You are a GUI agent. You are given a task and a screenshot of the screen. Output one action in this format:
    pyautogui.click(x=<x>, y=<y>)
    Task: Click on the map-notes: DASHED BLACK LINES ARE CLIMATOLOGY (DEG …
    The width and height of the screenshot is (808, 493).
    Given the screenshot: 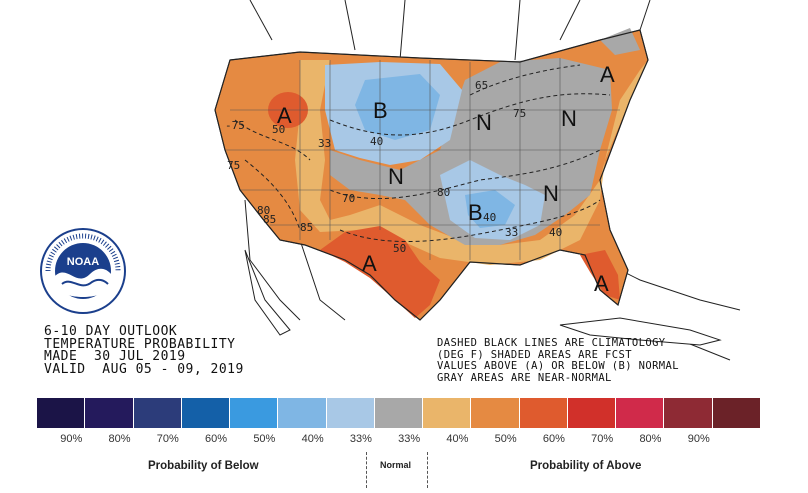 What is the action you would take?
    pyautogui.click(x=558, y=360)
    